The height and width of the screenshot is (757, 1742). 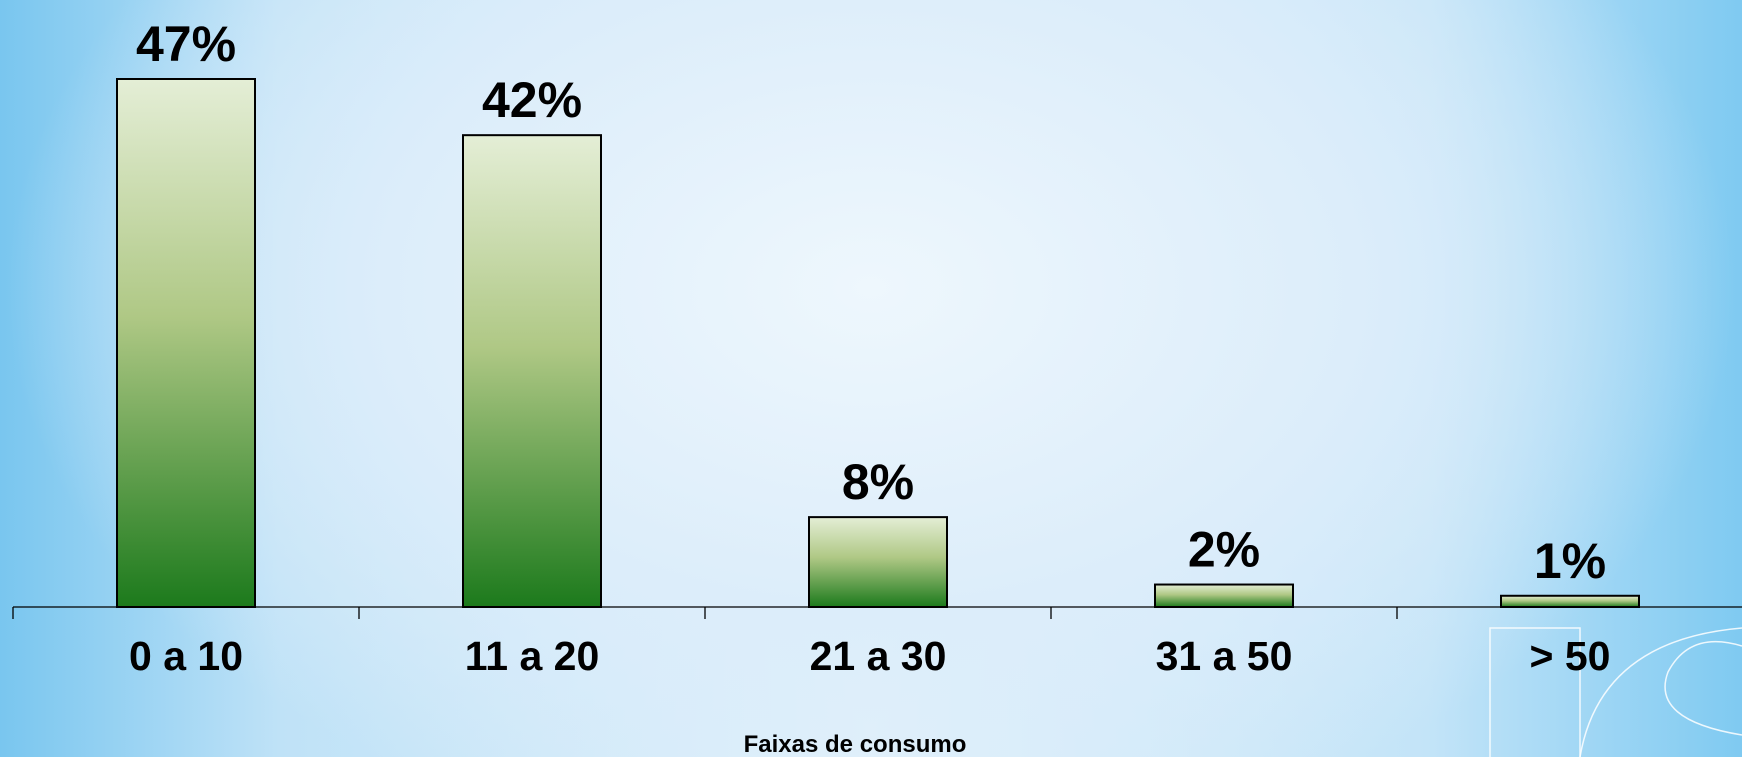 What do you see at coordinates (186, 44) in the screenshot?
I see `value-label-0: 47%` at bounding box center [186, 44].